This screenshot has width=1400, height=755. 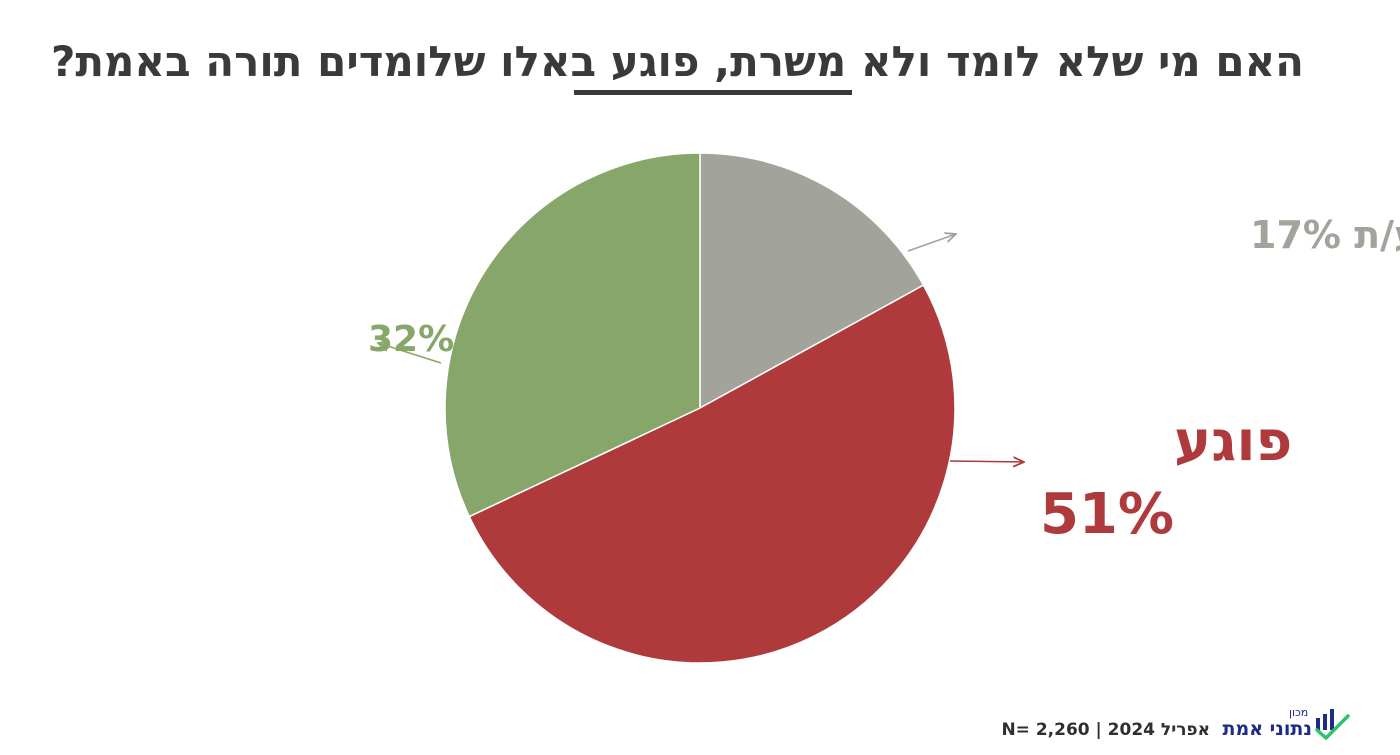 I want to click on leader-arrow-dont-know, so click(x=931, y=243).